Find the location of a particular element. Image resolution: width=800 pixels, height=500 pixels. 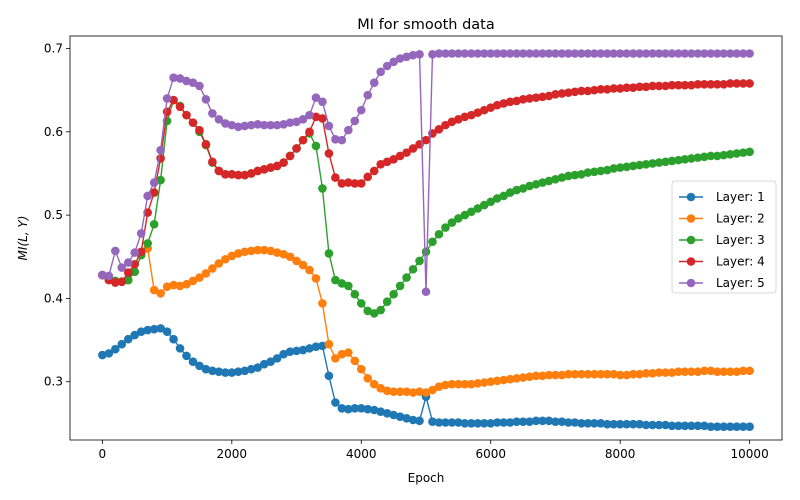

x-axis-label: Epoch is located at coordinates (426, 478).